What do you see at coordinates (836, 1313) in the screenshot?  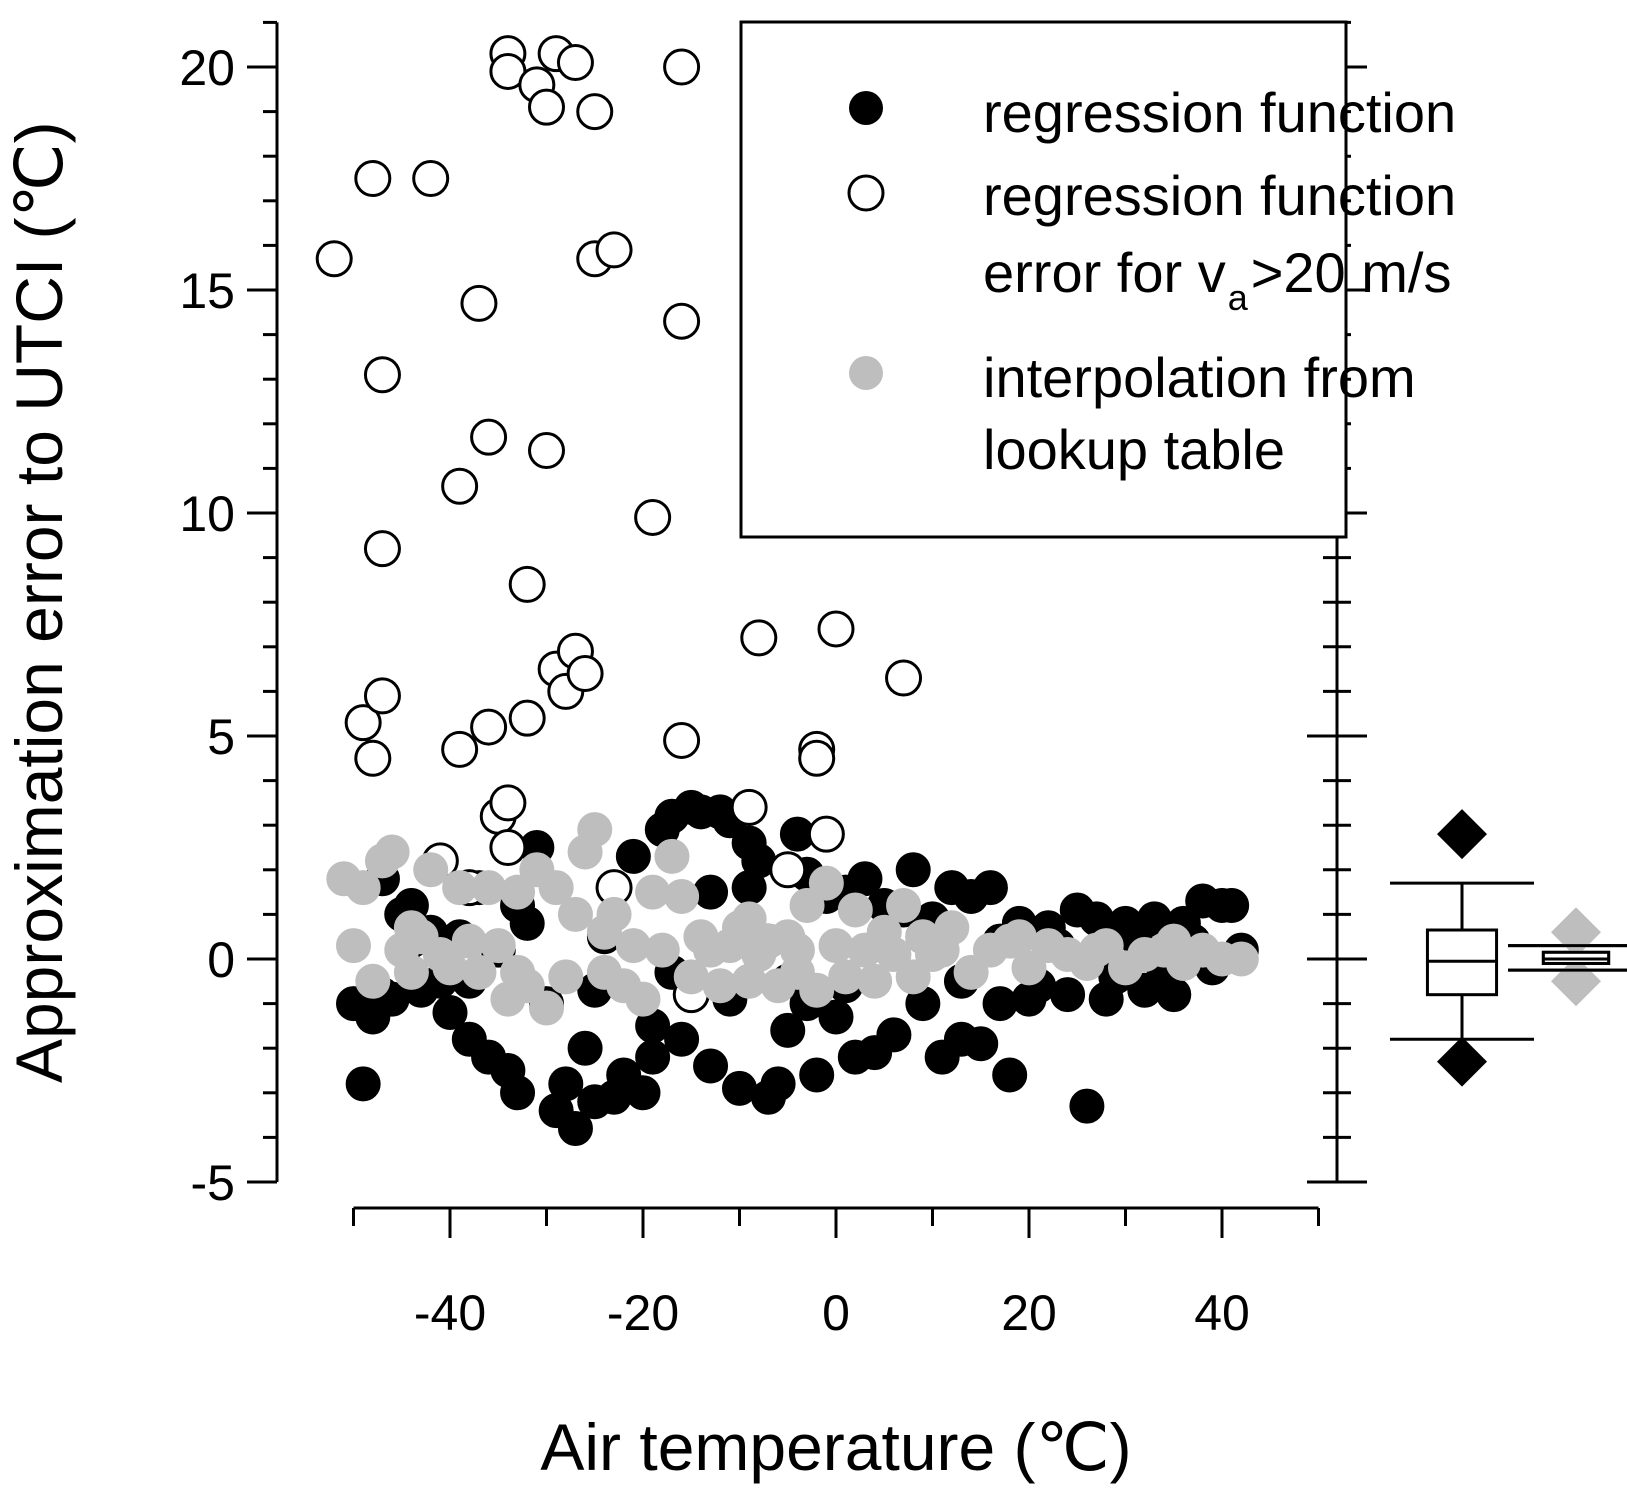 I see `x-tick-label: 0` at bounding box center [836, 1313].